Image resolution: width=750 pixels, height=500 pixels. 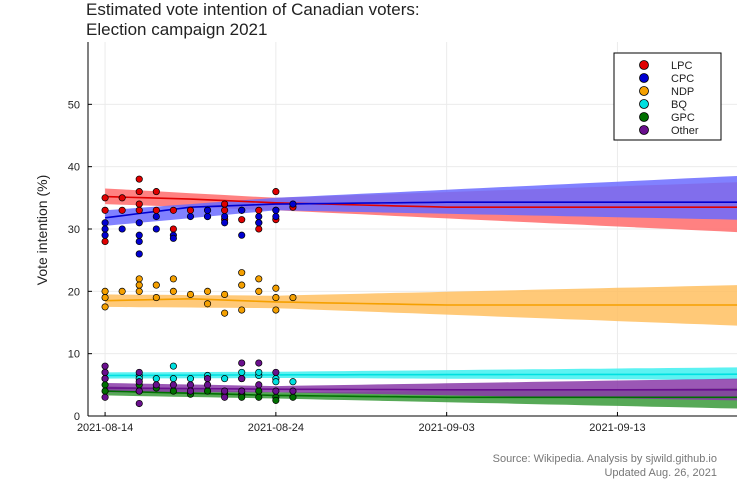 What do you see at coordinates (681, 66) in the screenshot?
I see `legend-label-lpc: LPC` at bounding box center [681, 66].